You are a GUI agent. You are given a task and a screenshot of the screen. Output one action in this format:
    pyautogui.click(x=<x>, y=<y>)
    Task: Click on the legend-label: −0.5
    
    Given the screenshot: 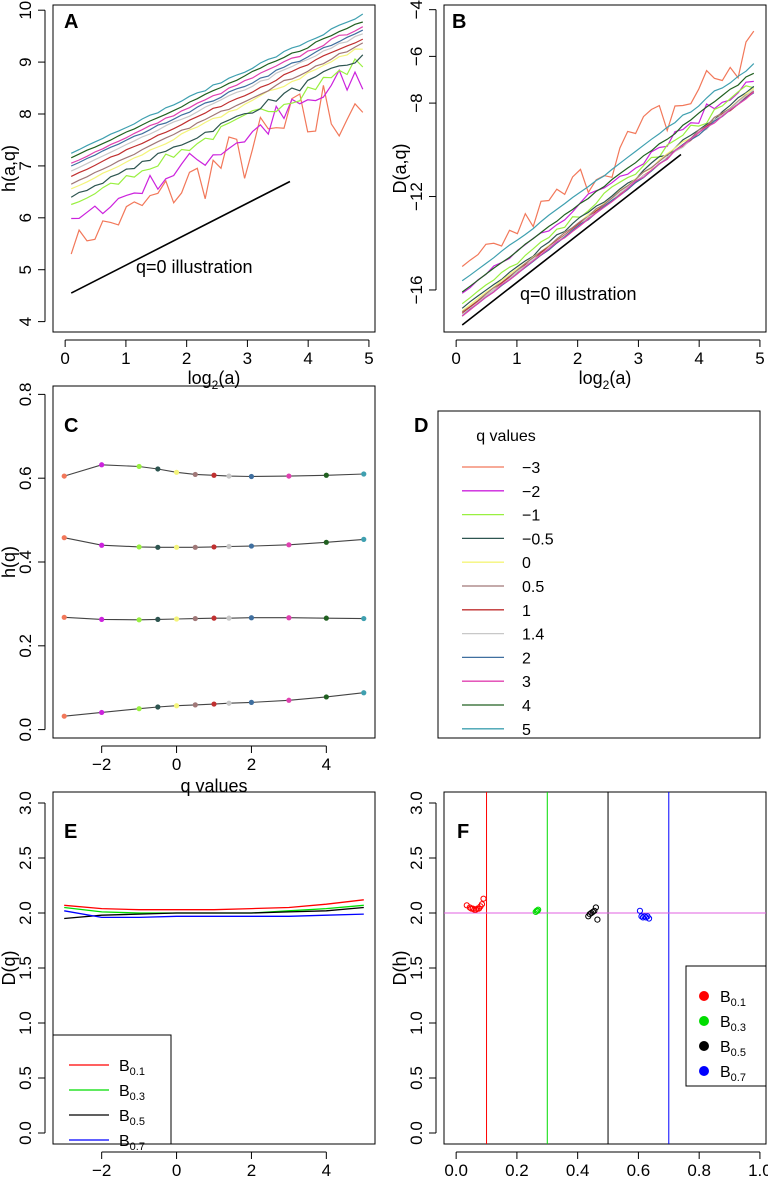 What is the action you would take?
    pyautogui.click(x=538, y=539)
    